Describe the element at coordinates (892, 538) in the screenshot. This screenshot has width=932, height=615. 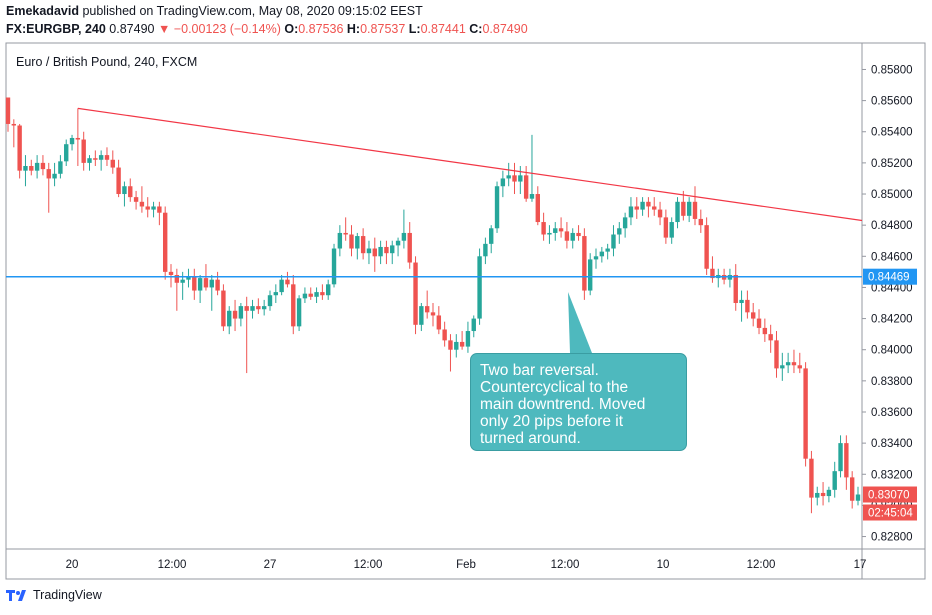
I see `price-tick-label: 0.82800` at that location.